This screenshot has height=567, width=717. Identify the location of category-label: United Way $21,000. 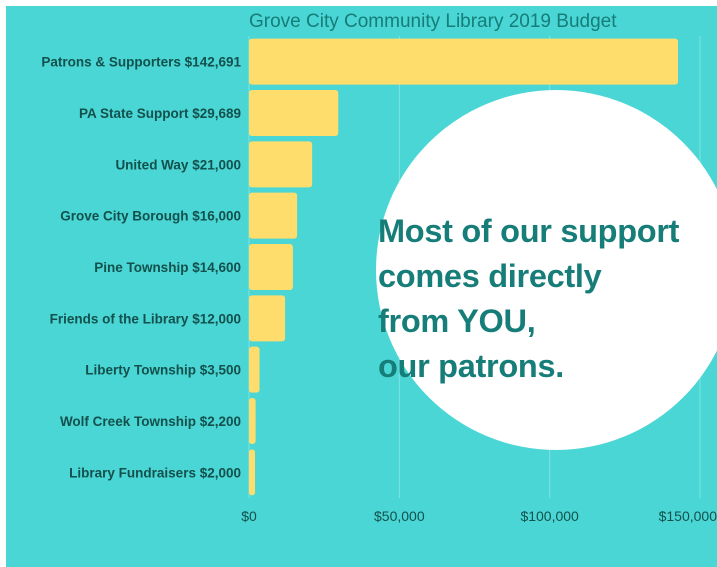
(178, 164).